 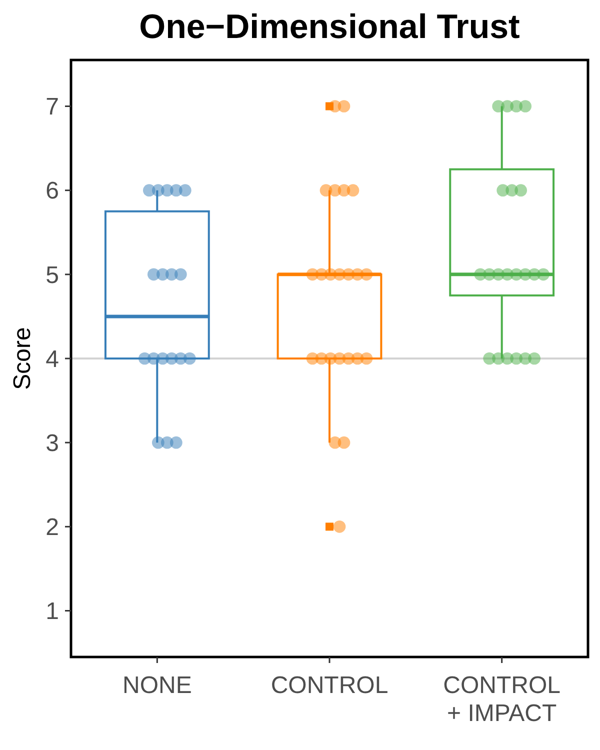 I want to click on y-tick-label: 4, so click(x=52, y=359).